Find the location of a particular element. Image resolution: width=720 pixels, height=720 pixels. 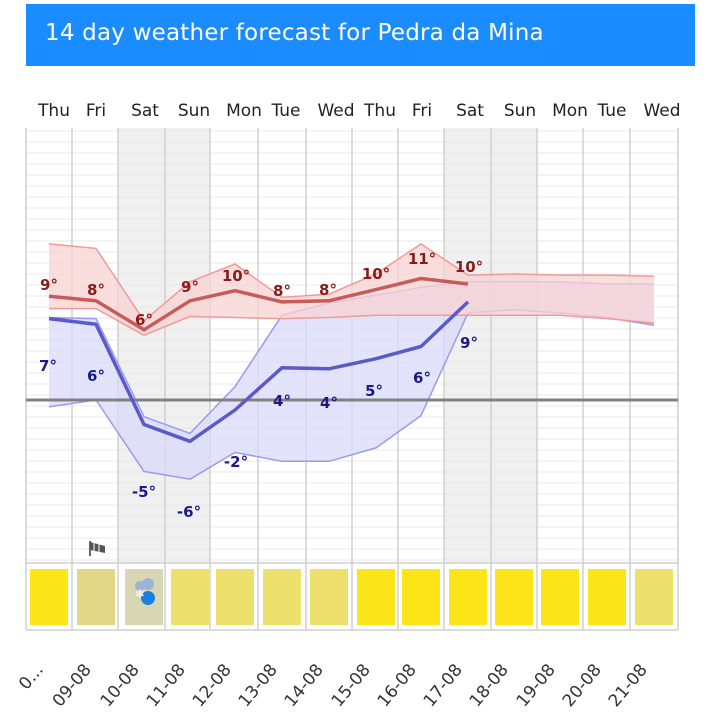

flag-cloth is located at coordinates (97, 547).